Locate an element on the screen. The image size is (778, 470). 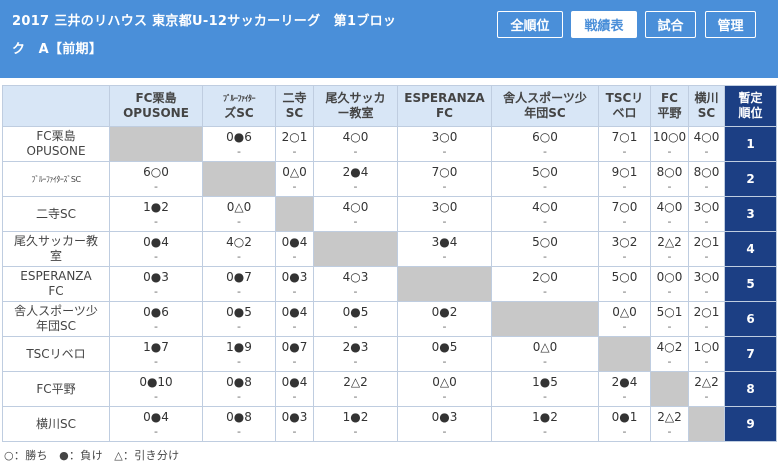
match-result-cell: 5○1- is located at coordinates (669, 319).